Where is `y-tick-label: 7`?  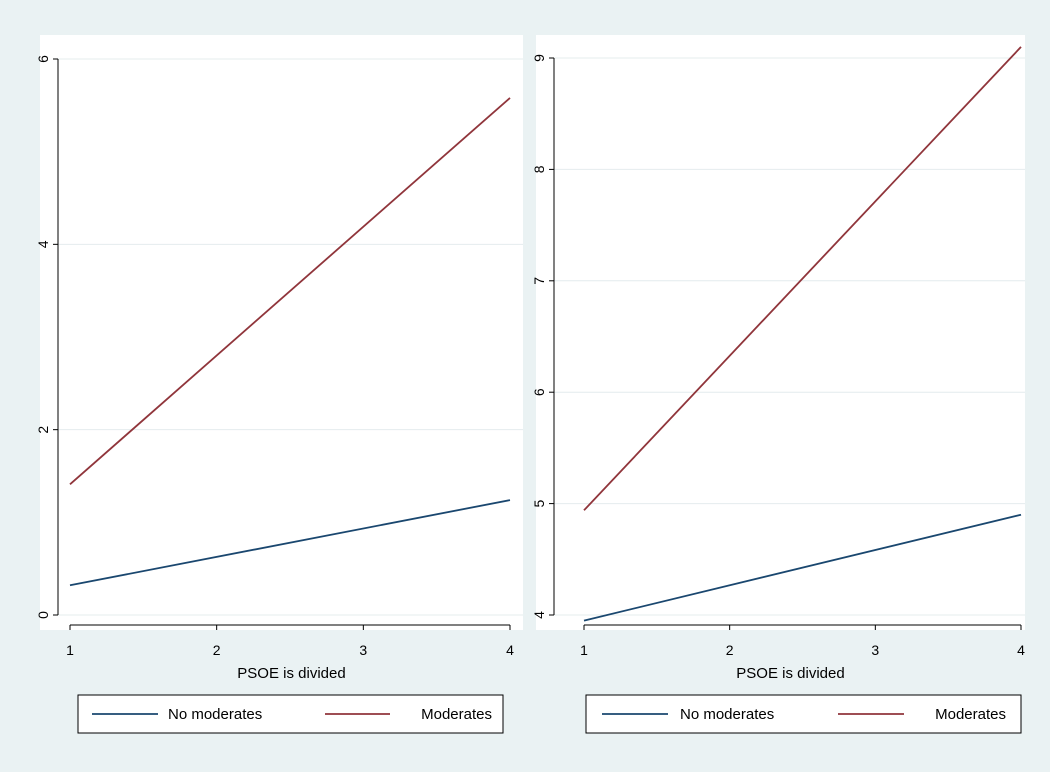
y-tick-label: 7 is located at coordinates (539, 281).